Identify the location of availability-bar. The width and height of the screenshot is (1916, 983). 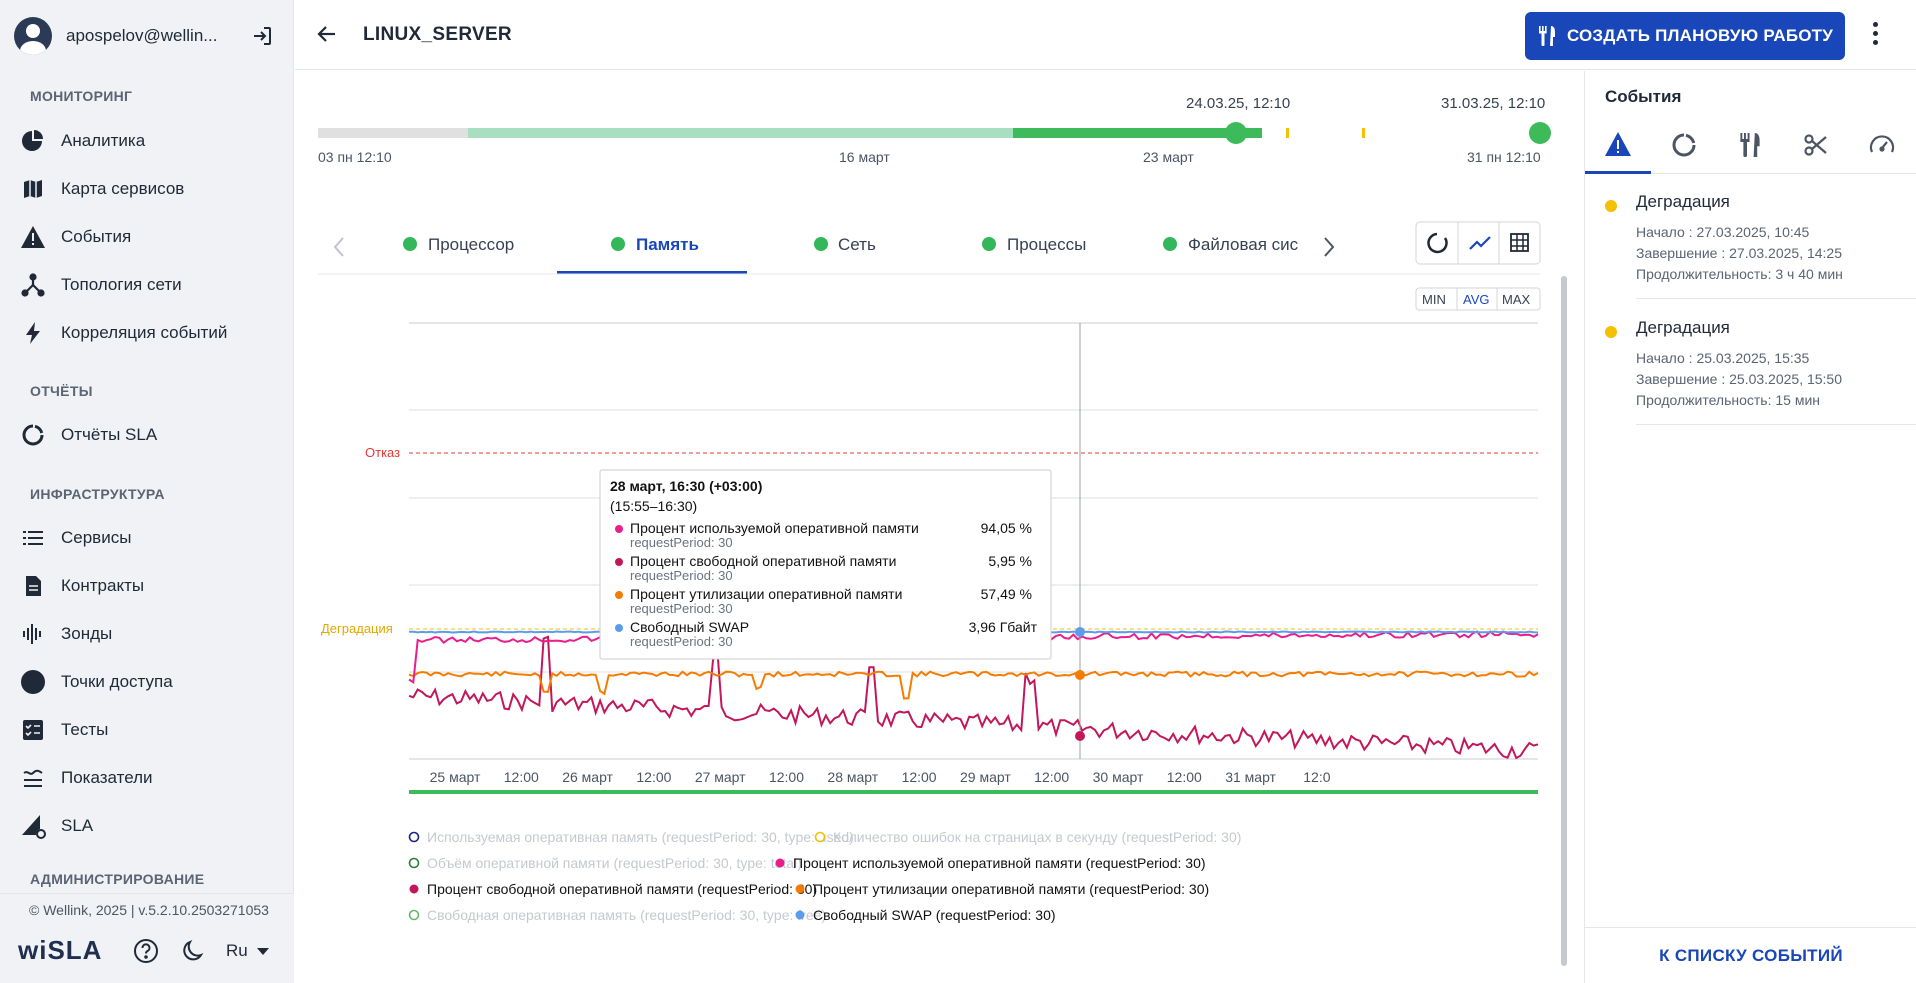
(973, 792).